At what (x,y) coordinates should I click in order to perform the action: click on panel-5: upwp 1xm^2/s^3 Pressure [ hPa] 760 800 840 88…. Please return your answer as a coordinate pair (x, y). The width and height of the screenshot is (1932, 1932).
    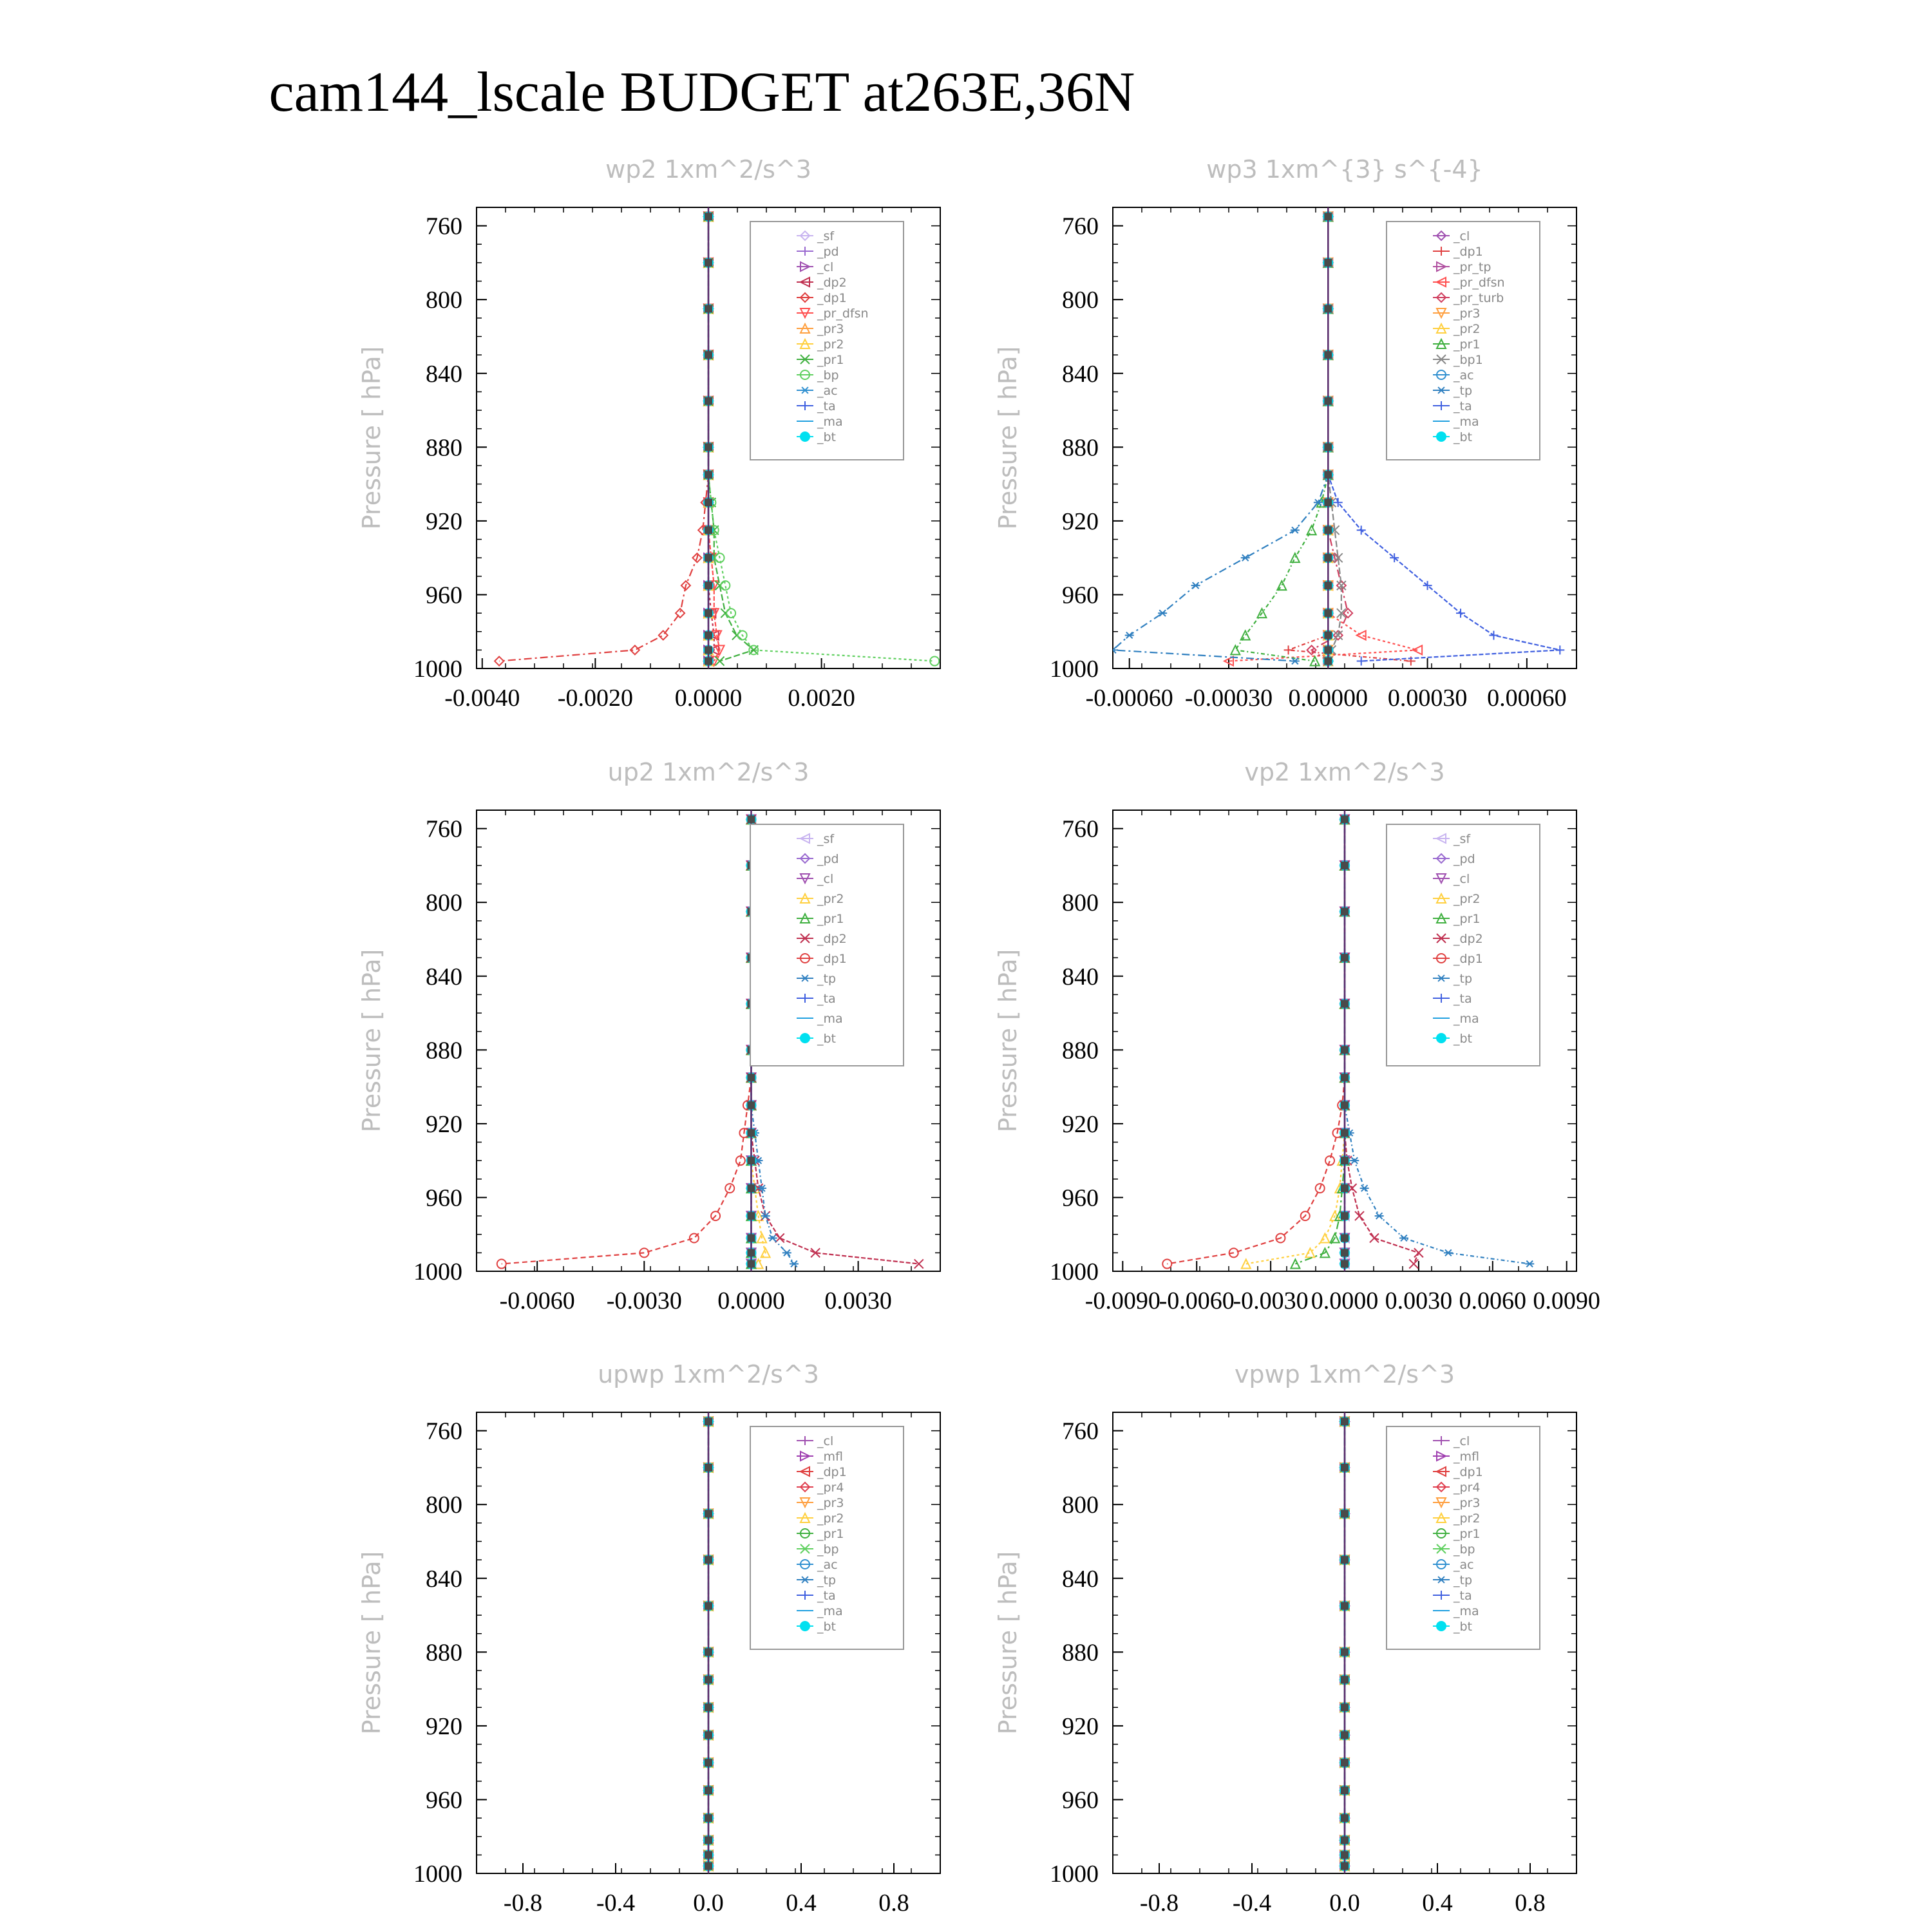
    Looking at the image, I should click on (649, 1638).